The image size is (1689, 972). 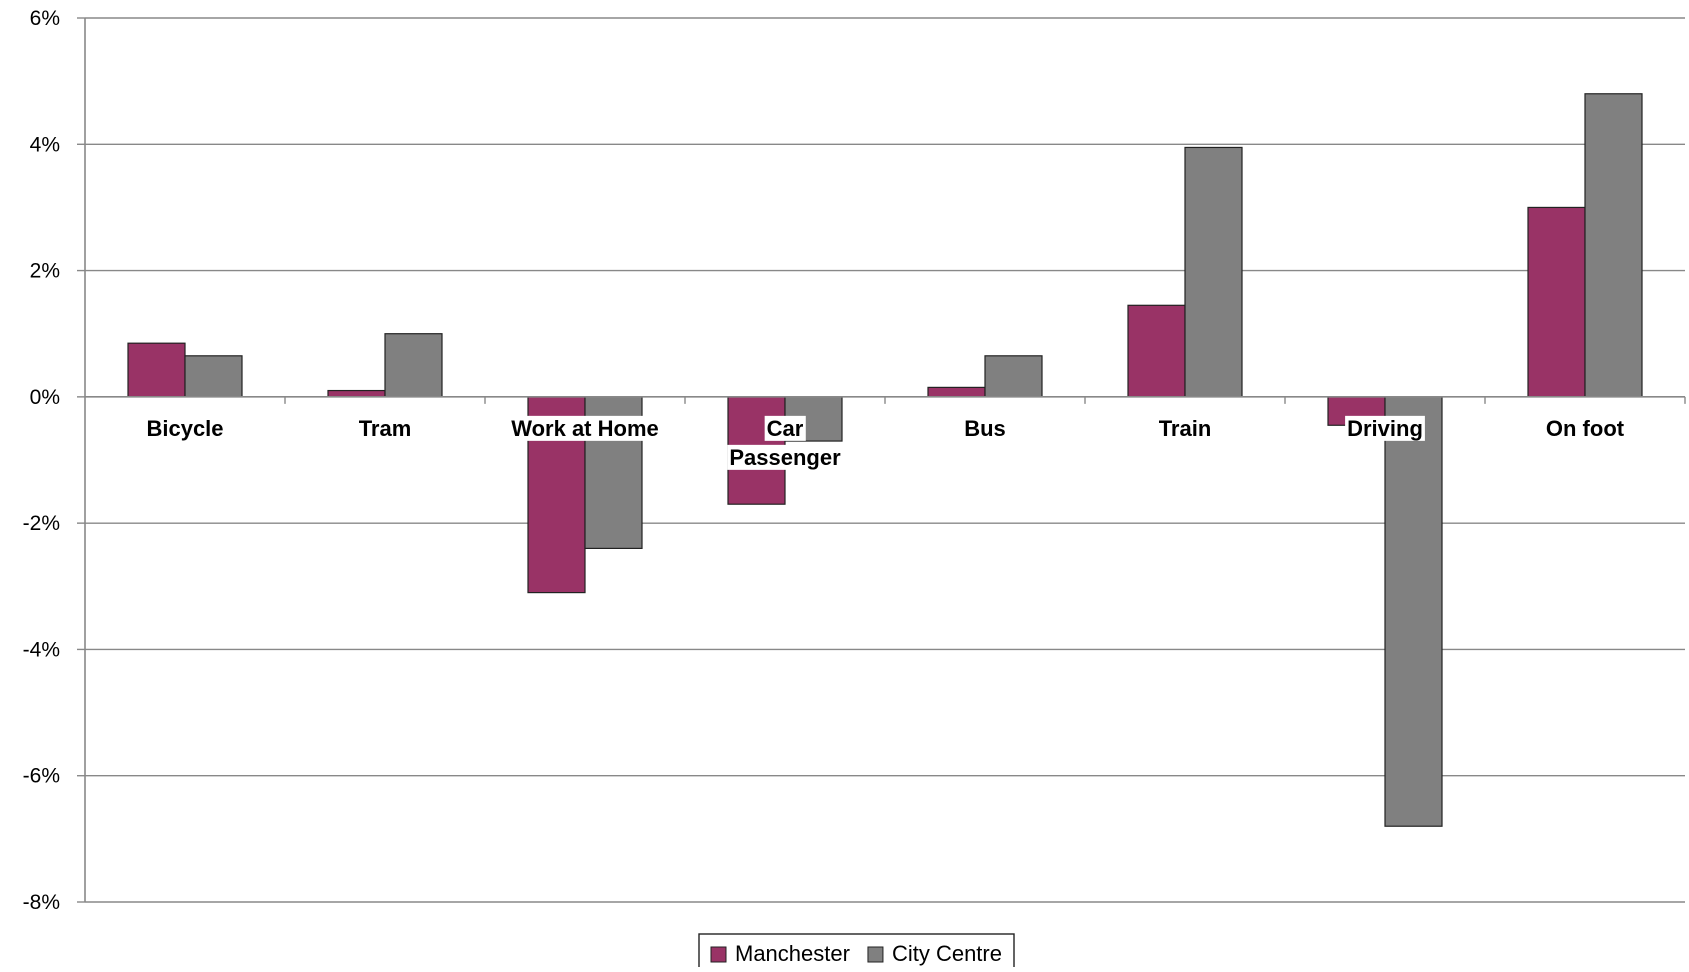 I want to click on bar-city-centre-bus, so click(x=1013, y=376).